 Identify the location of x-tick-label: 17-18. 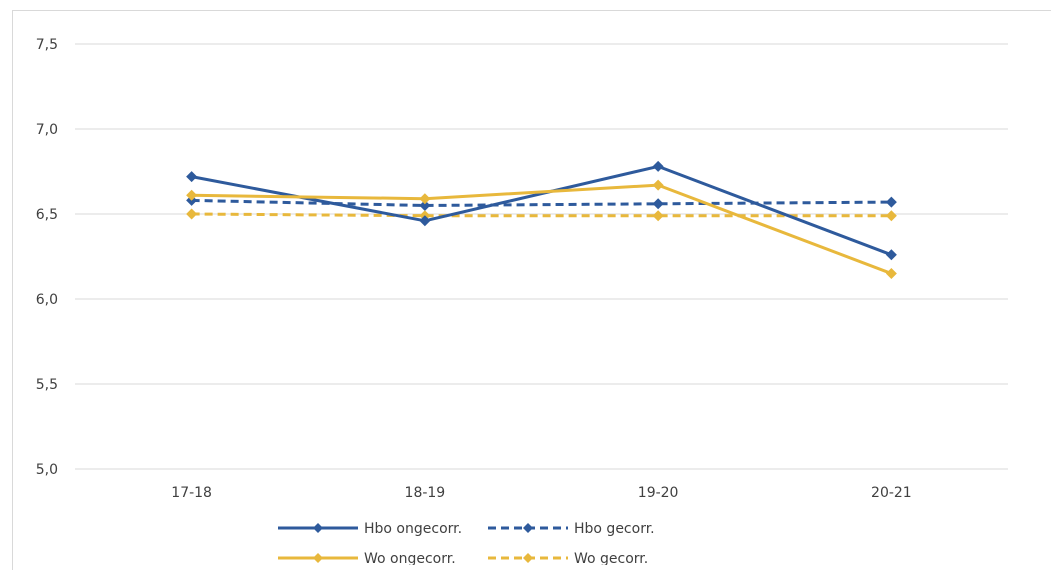
(191, 493).